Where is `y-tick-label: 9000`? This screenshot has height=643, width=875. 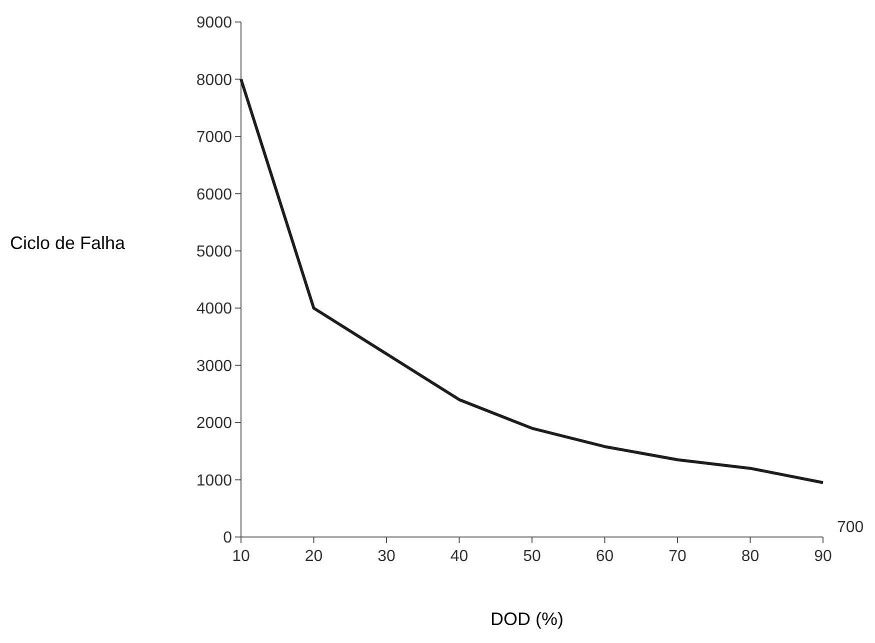
y-tick-label: 9000 is located at coordinates (214, 23).